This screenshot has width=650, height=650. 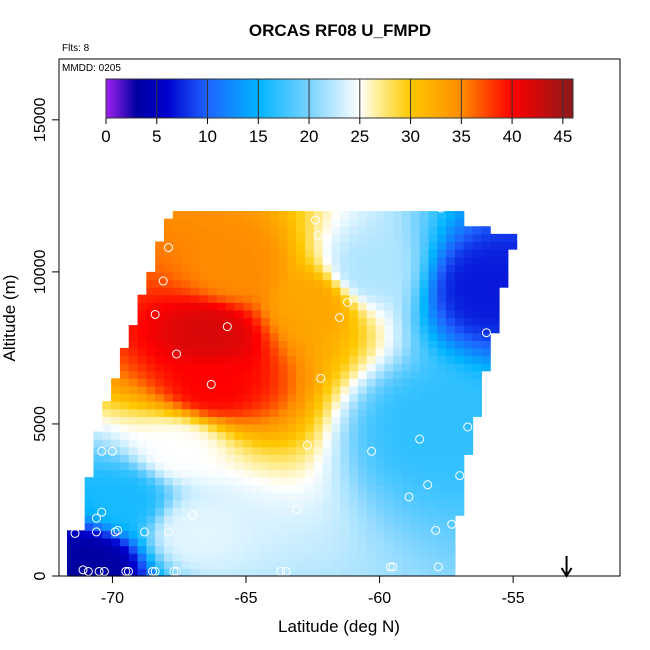 What do you see at coordinates (566, 572) in the screenshot?
I see `arrow-head` at bounding box center [566, 572].